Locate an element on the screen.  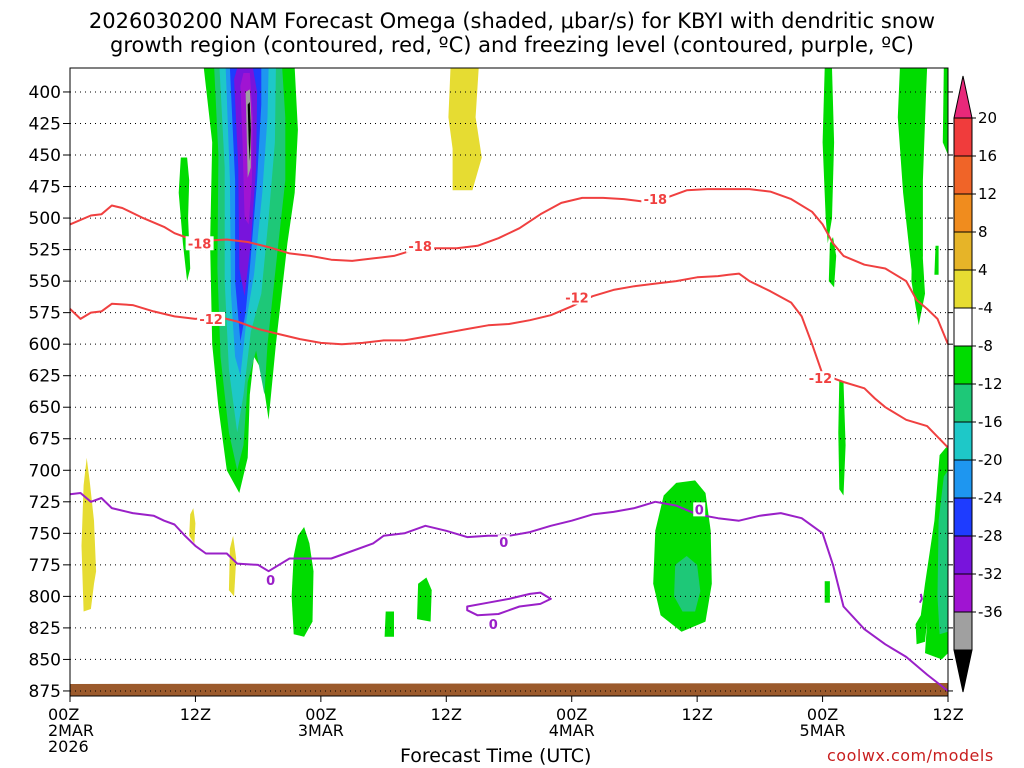
y-tick-label: 725 is located at coordinates (45, 503).